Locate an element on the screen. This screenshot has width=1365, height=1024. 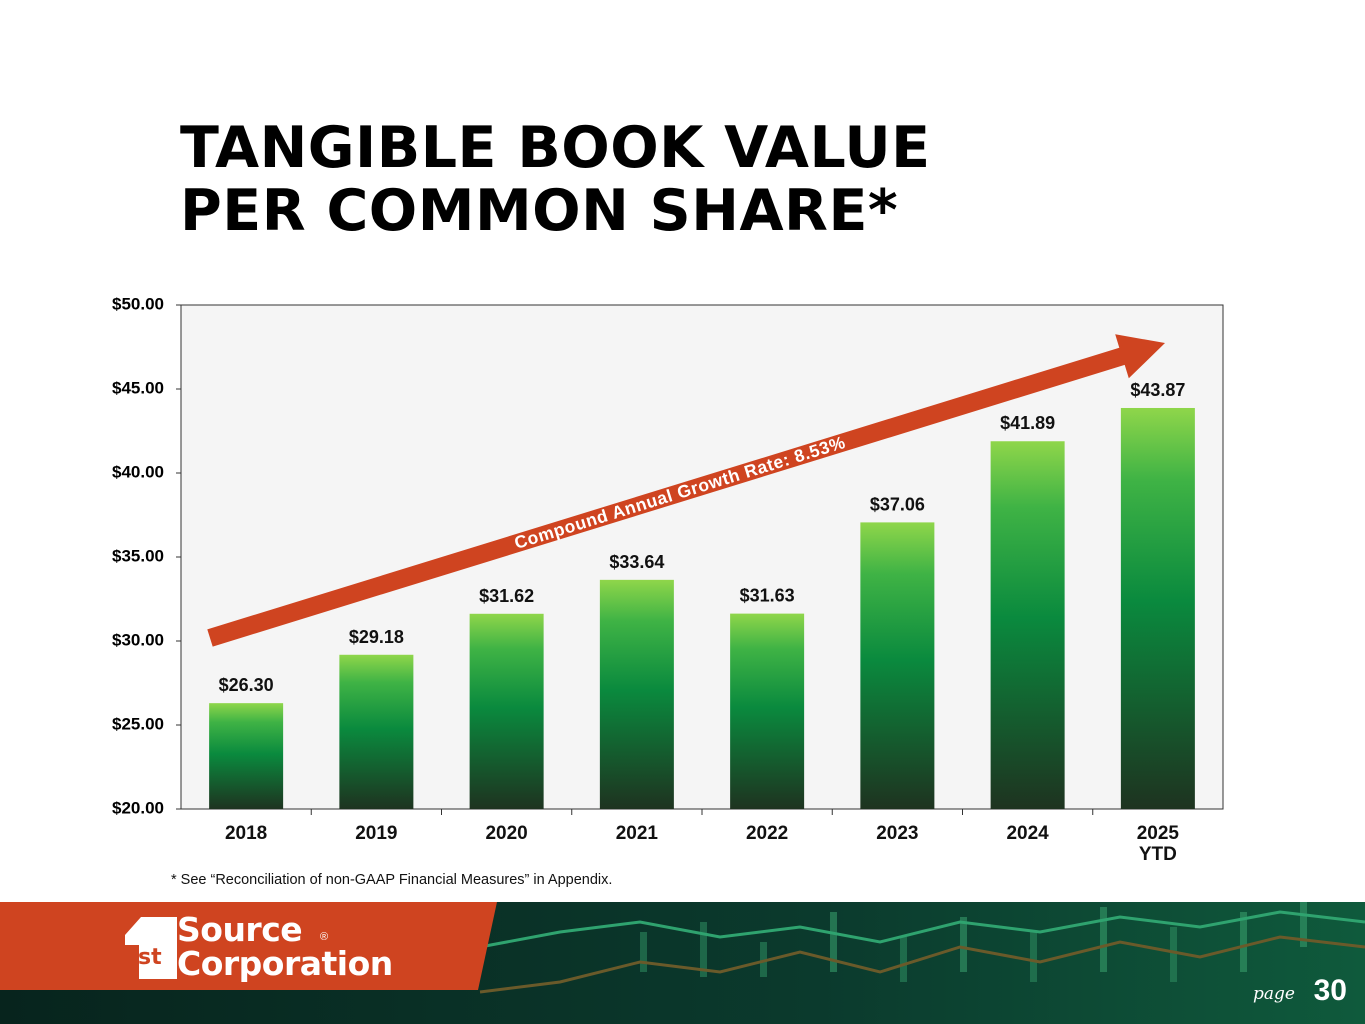
x-tick-label: 2025 is located at coordinates (1158, 833).